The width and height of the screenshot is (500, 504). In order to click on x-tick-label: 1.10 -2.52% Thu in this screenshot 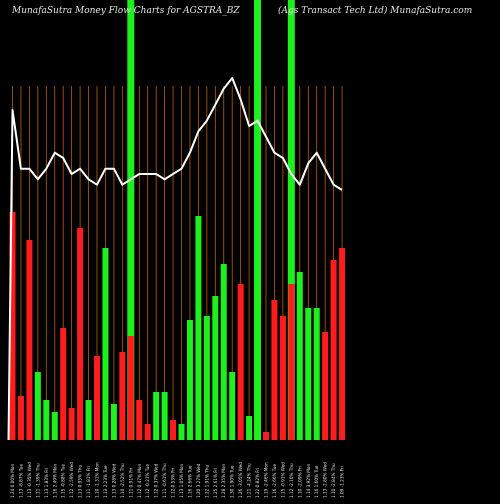, I will do `click(122, 480)`.